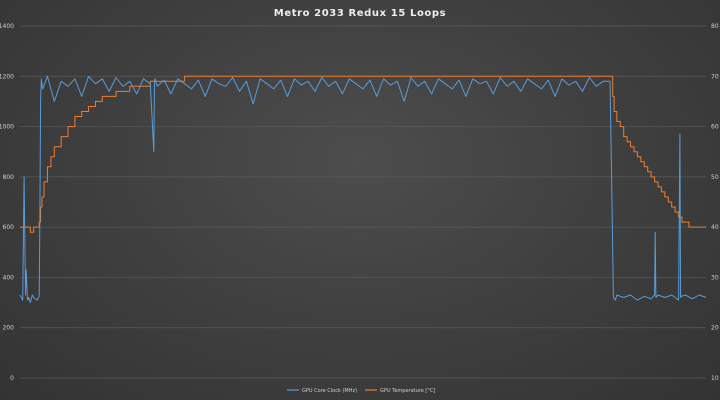 The height and width of the screenshot is (400, 720). Describe the element at coordinates (715, 26) in the screenshot. I see `right-tick-label: 80` at that location.